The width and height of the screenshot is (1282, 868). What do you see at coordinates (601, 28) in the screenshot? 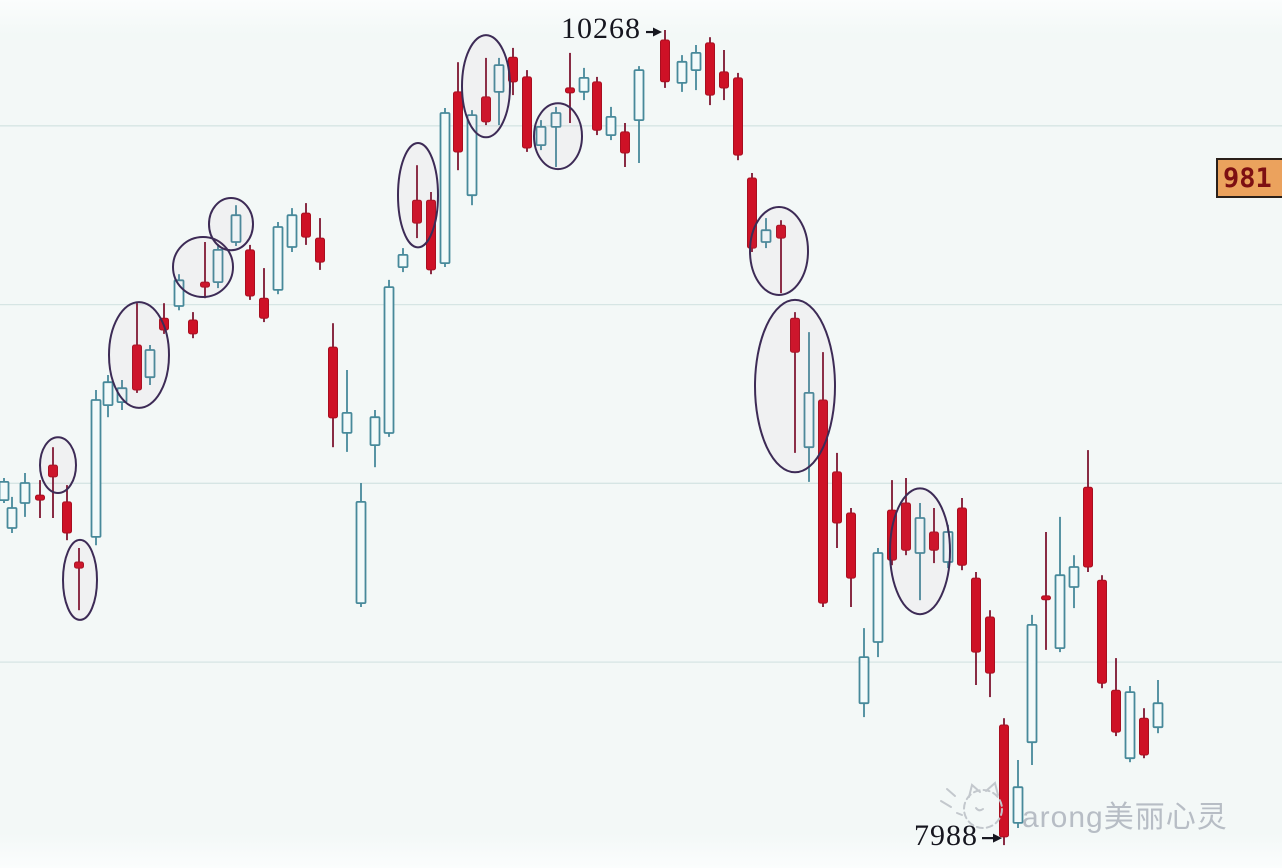
I see `high-price-callout: 10268` at bounding box center [601, 28].